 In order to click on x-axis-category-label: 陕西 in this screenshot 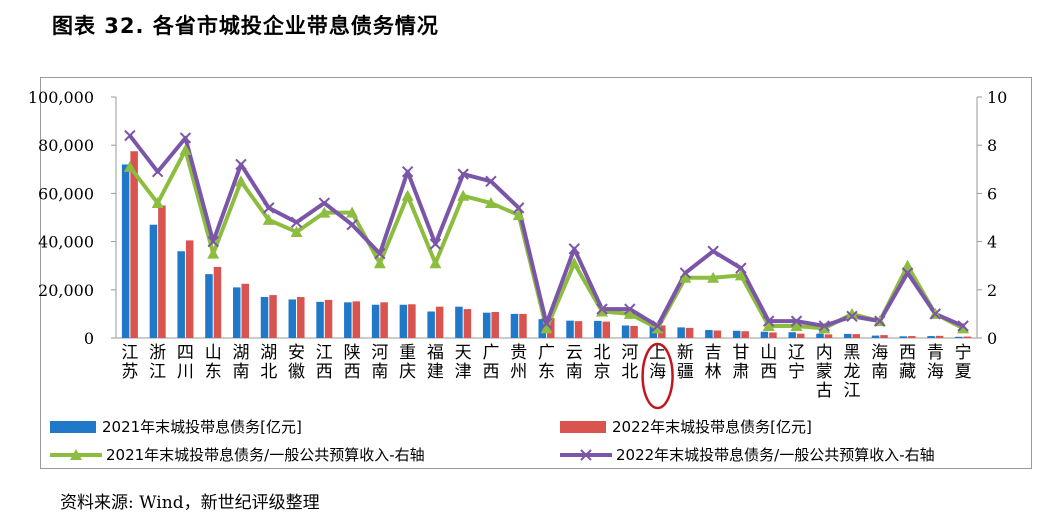, I will do `click(352, 362)`.